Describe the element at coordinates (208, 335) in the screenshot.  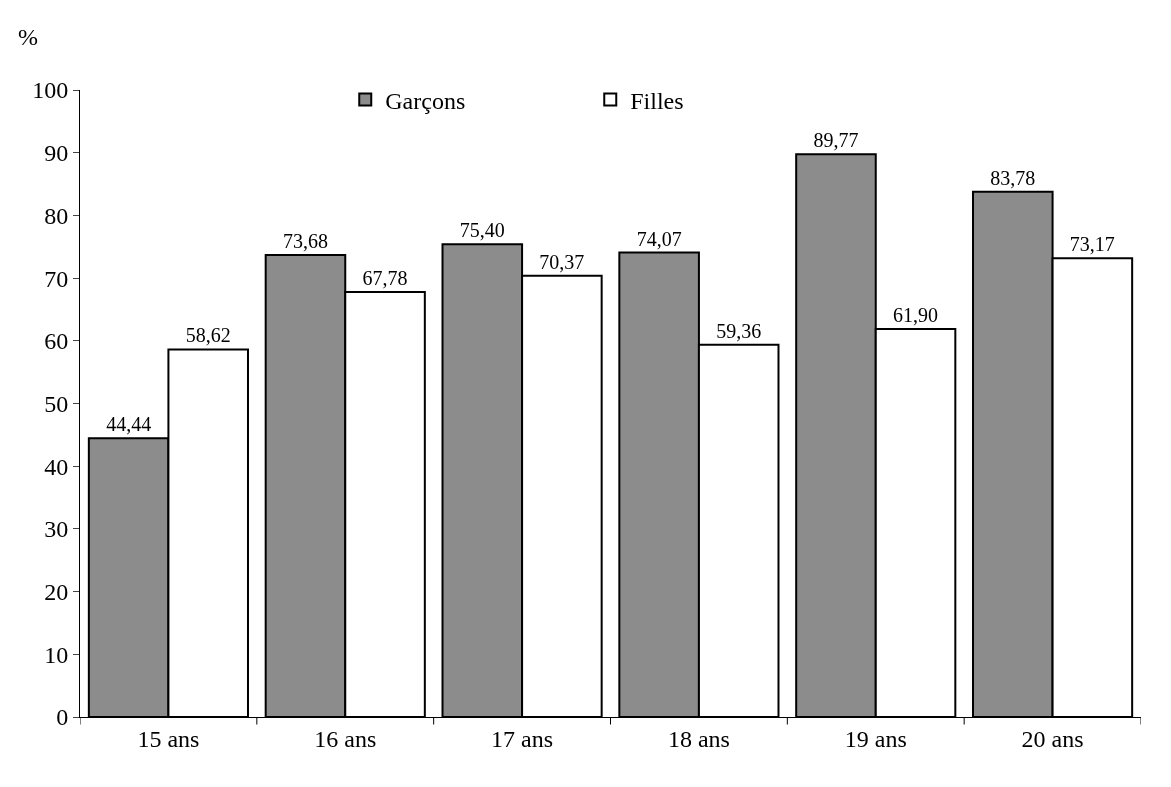
I see `data-label: 58,62` at that location.